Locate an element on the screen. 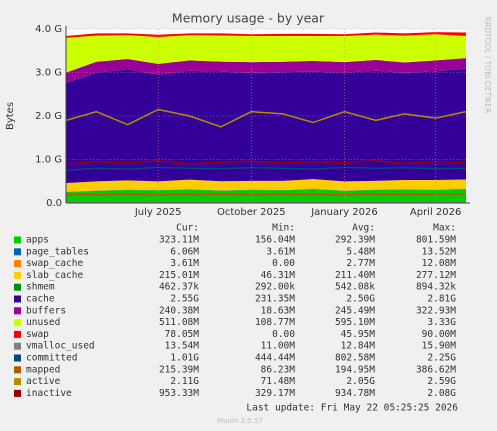 The width and height of the screenshot is (497, 431). legend-value: 46.31M is located at coordinates (278, 275).